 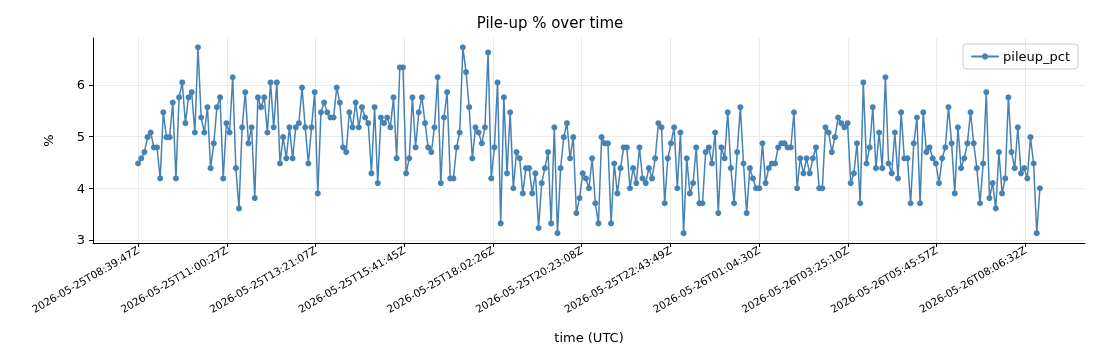 I want to click on x-axis-title: time (UTC), so click(x=589, y=337).